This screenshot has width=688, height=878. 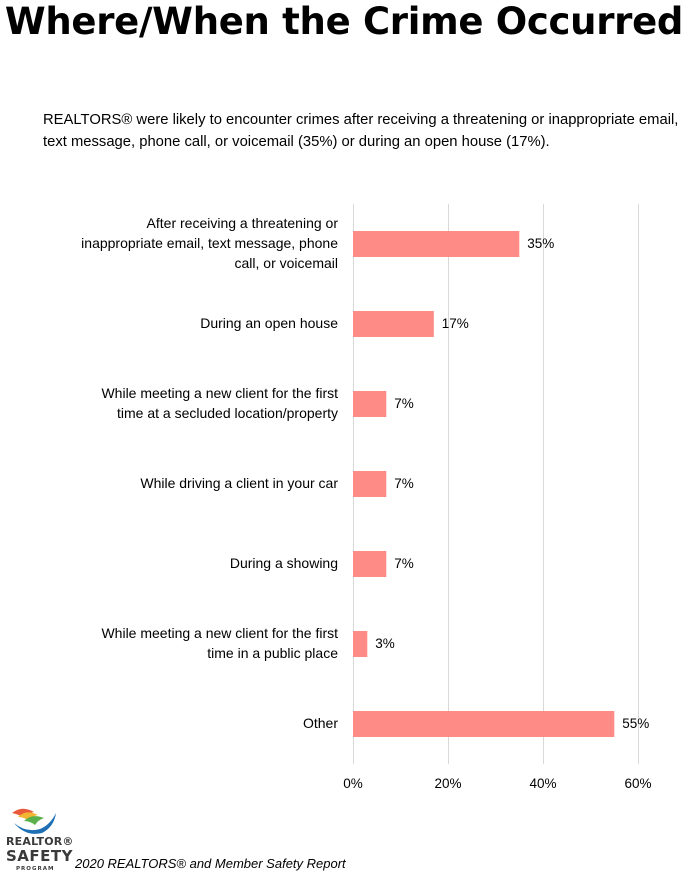 I want to click on page-title: Where/When the Crime Occurred, so click(x=344, y=21).